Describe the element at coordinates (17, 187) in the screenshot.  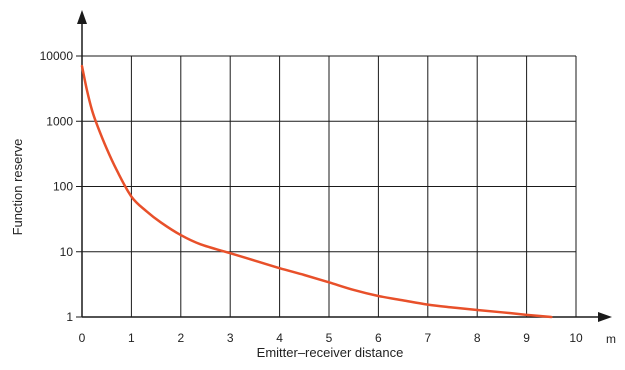
I see `y-axis-label: Function reserve` at that location.